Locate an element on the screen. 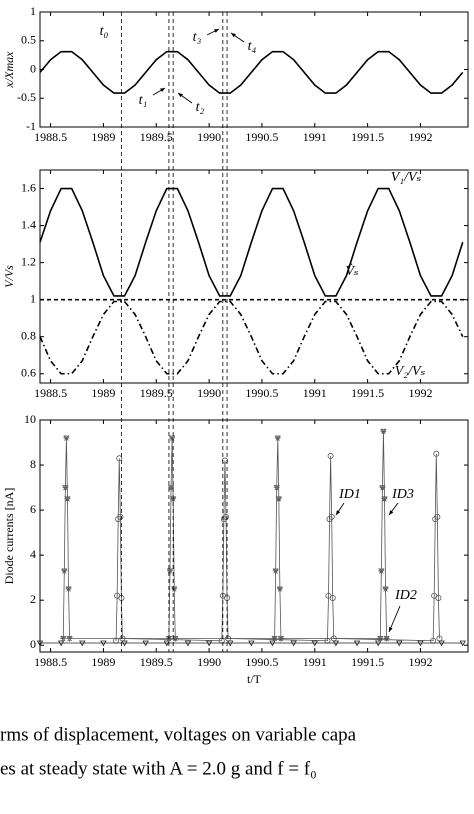 The image size is (474, 814). y-tick-label: 1.6 is located at coordinates (28, 187).